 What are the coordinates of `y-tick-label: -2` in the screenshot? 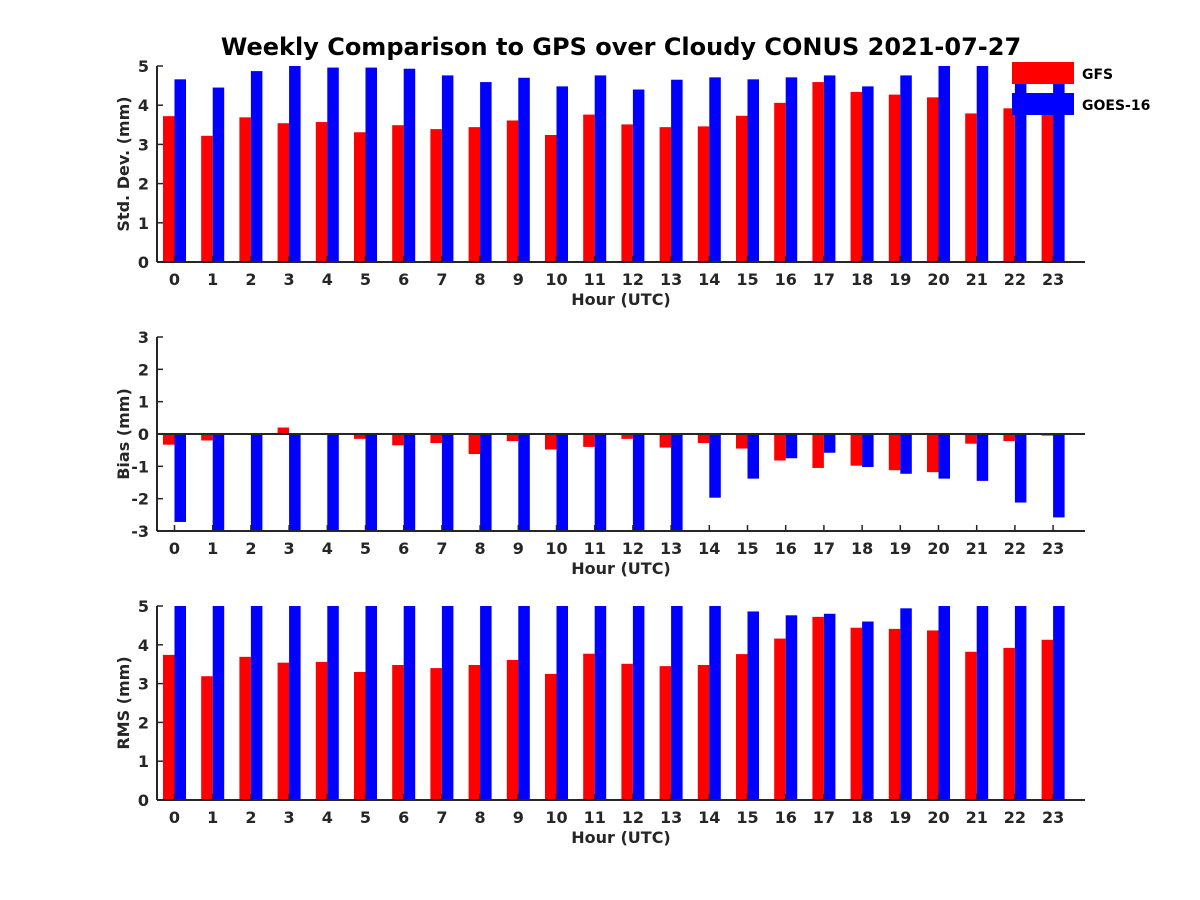 It's located at (140, 499).